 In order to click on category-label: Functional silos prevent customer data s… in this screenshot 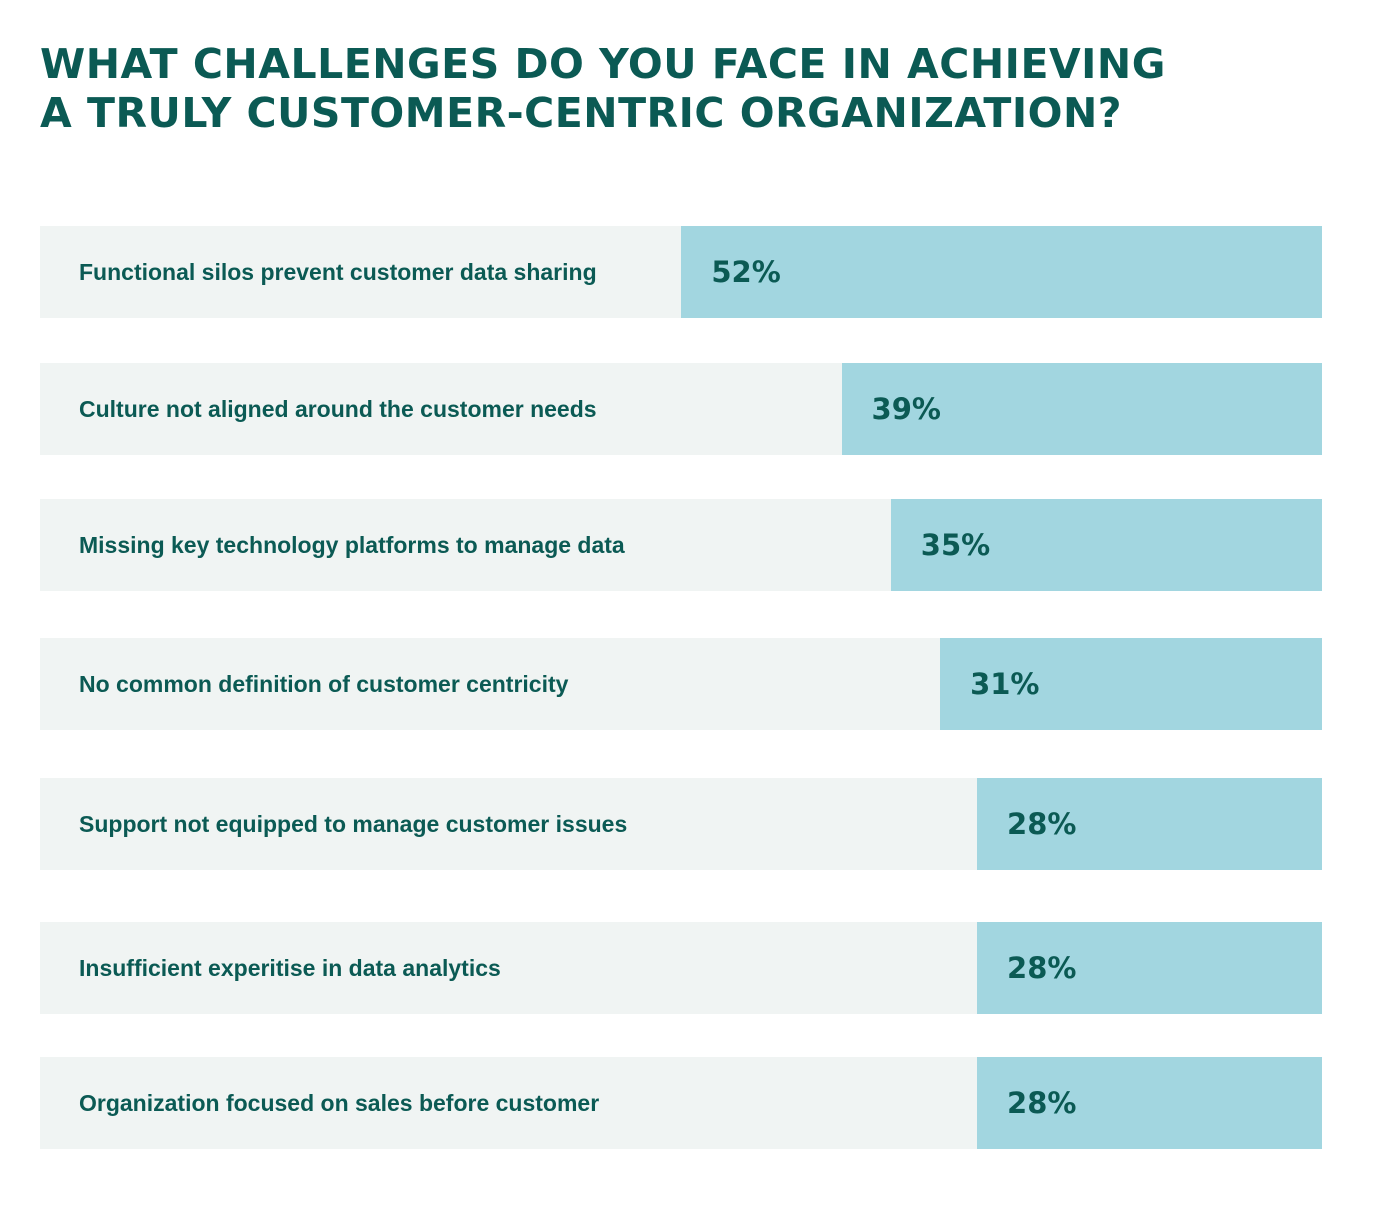, I will do `click(338, 272)`.